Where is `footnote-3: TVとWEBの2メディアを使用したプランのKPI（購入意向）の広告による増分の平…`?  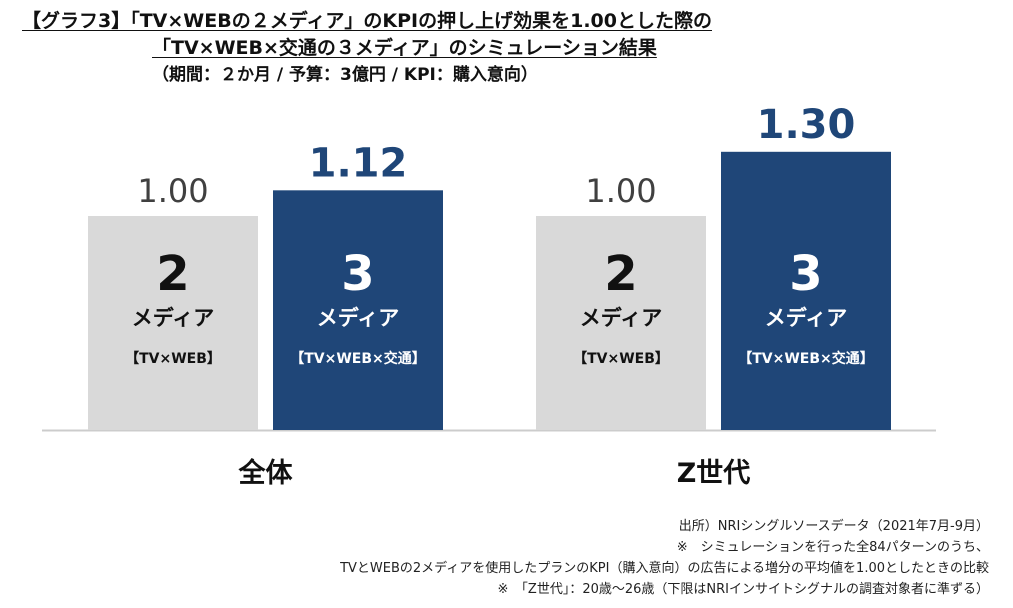 footnote-3: TVとWEBの2メディアを使用したプランのKPI（購入意向）の広告による増分の平… is located at coordinates (664, 568).